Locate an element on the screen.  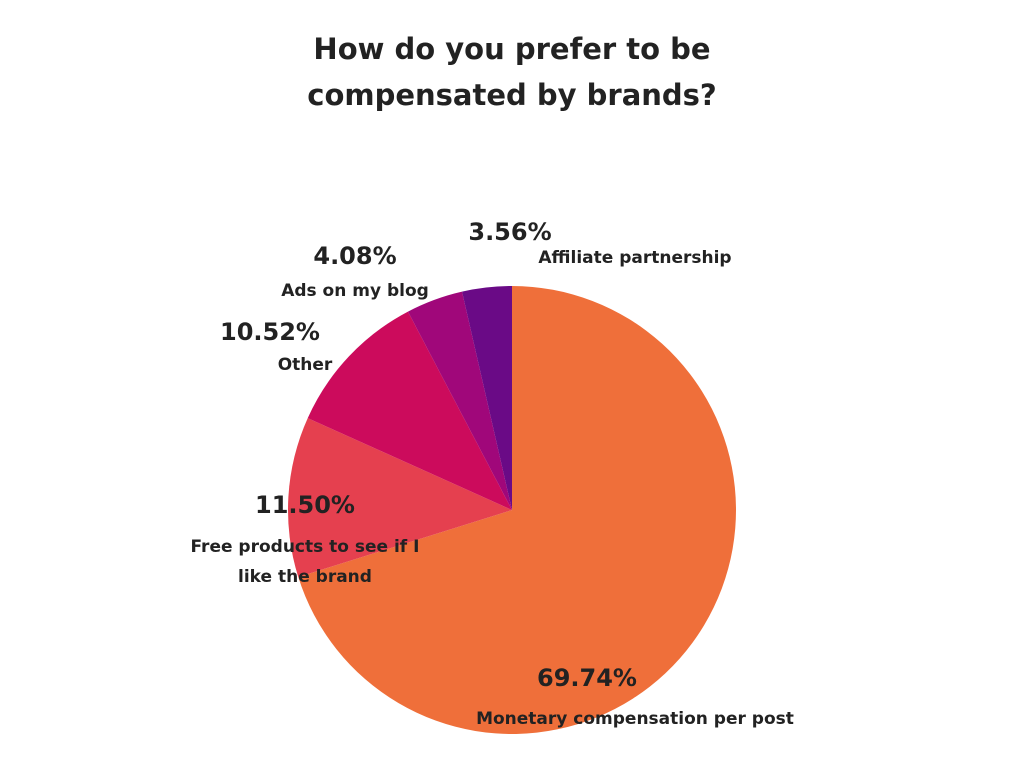
category-label: Affiliate partnership is located at coordinates (635, 258).